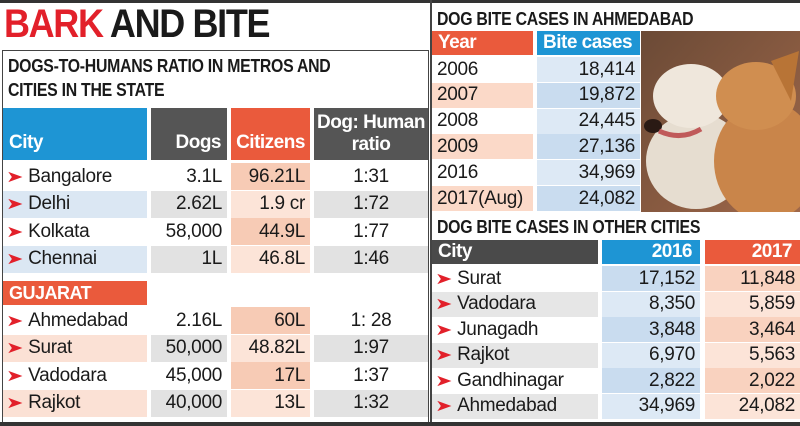 This screenshot has width=800, height=426. Describe the element at coordinates (204, 176) in the screenshot. I see `row-dogs-text: 3.1L` at that location.